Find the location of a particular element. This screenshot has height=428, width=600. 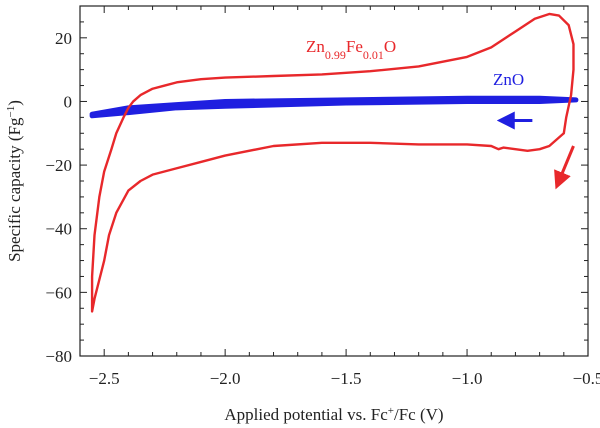

annotation-layer is located at coordinates (535, 150).